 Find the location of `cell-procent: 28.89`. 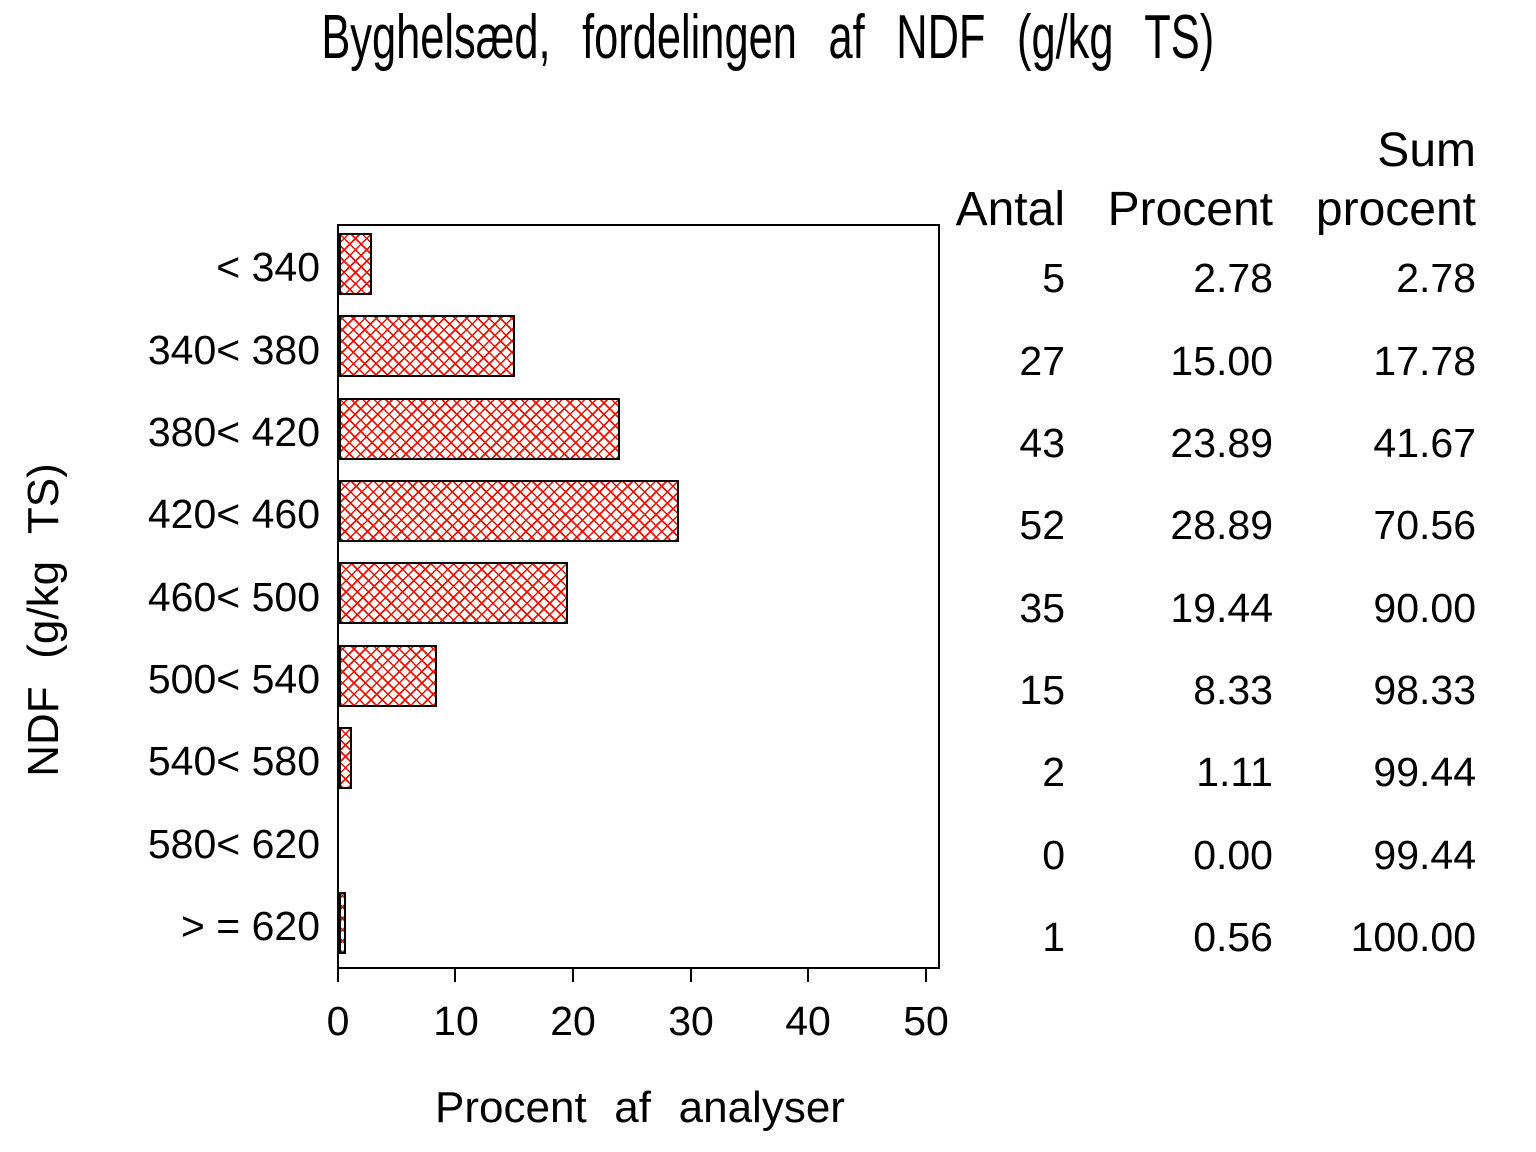

cell-procent: 28.89 is located at coordinates (1221, 525).